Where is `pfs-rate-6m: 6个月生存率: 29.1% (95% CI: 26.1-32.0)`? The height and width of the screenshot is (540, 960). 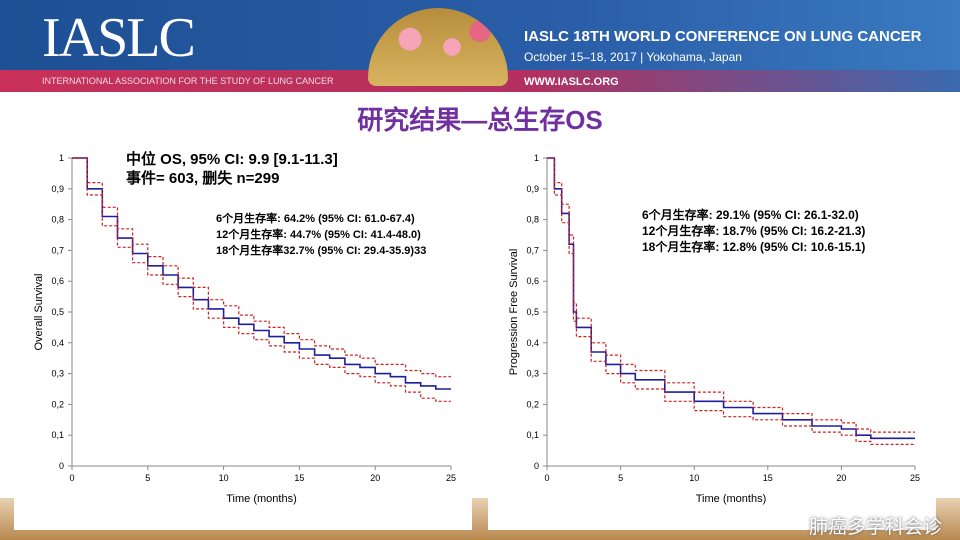
pfs-rate-6m: 6个月生存率: 29.1% (95% CI: 26.1-32.0) is located at coordinates (750, 215).